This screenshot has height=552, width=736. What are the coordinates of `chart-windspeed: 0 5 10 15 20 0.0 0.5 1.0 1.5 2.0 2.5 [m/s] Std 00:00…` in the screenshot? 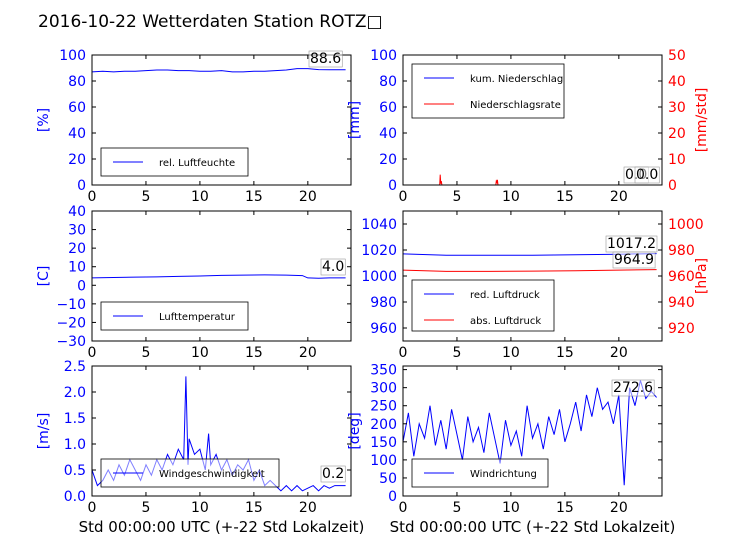 It's located at (200, 447).